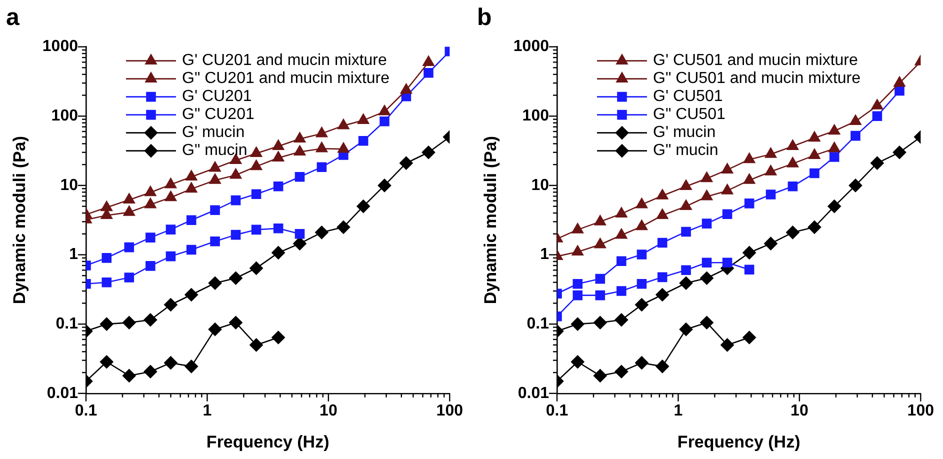 This screenshot has height=459, width=943. I want to click on y-axis-title: Dynamic moduli (Pa), so click(490, 220).